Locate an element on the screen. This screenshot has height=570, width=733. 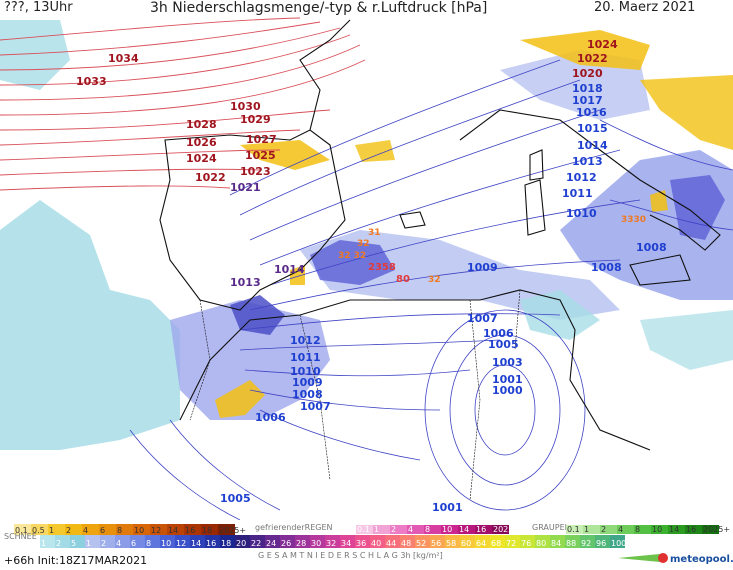
graupel-scale-label: 8 is located at coordinates (637, 529).